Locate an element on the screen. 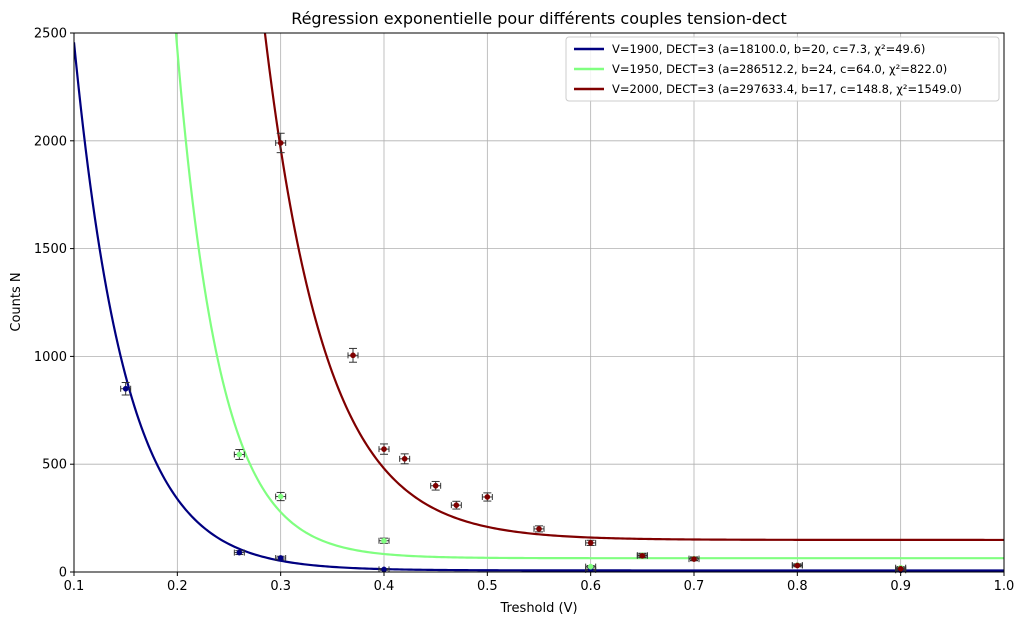 The width and height of the screenshot is (1025, 629). x-tick-label: 0.4 is located at coordinates (384, 586).